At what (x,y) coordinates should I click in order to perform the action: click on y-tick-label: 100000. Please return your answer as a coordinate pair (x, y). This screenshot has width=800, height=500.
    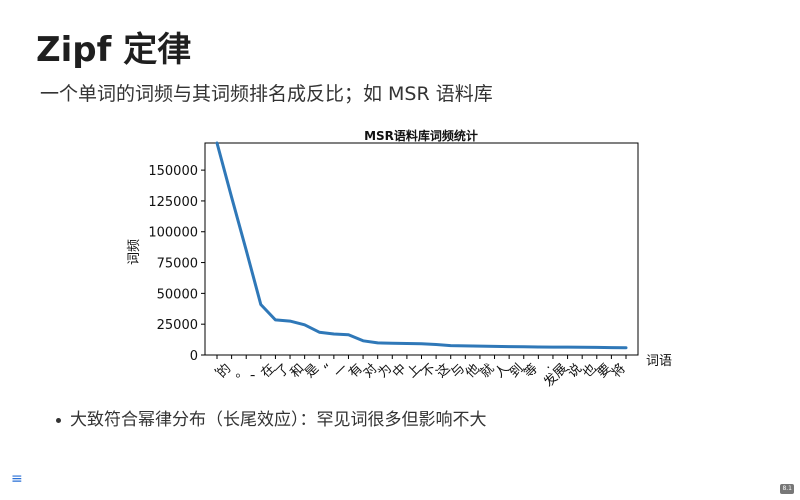
    Looking at the image, I should click on (173, 233).